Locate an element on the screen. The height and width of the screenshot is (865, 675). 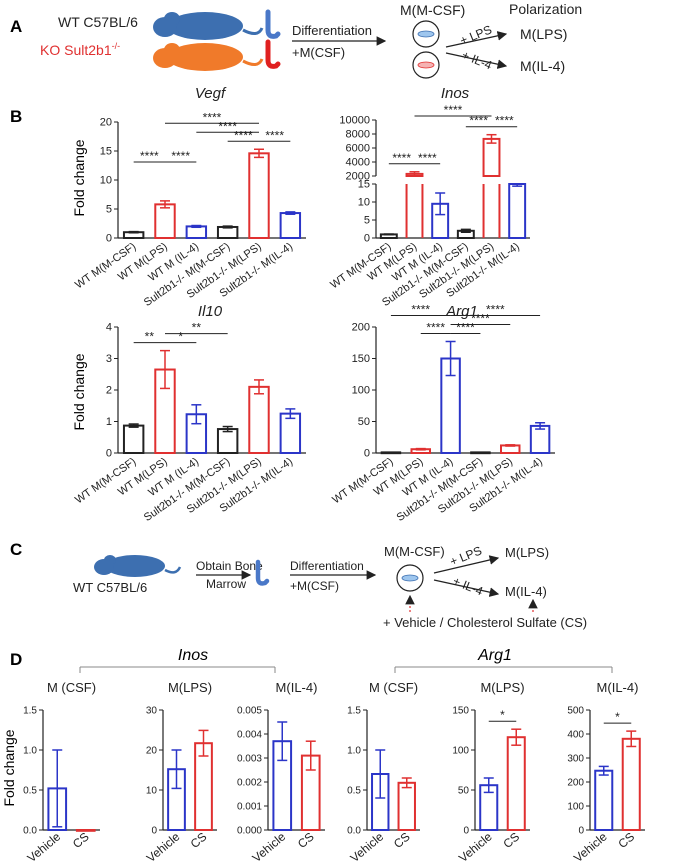
marrow-label: Marrow is located at coordinates (226, 584).